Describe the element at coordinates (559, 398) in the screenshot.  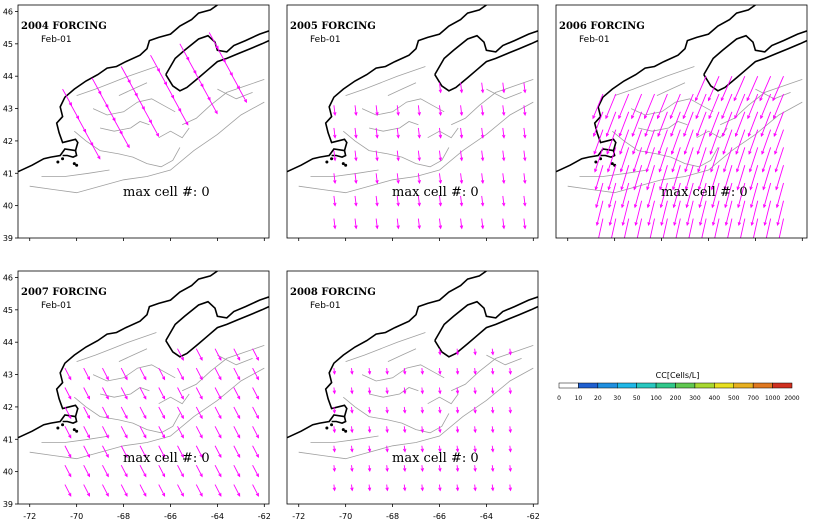
I see `colorbar-tick-label: 0` at that location.